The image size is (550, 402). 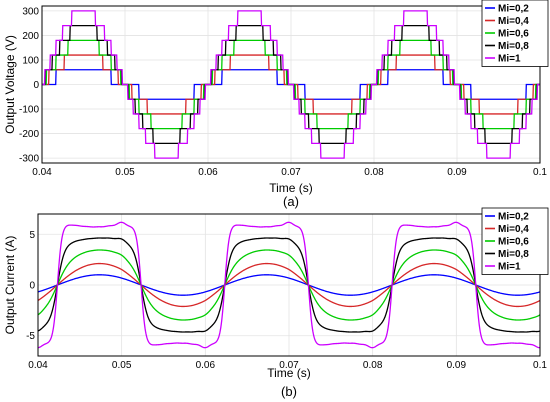 I want to click on subfigure-caption: (a), so click(x=291, y=201).